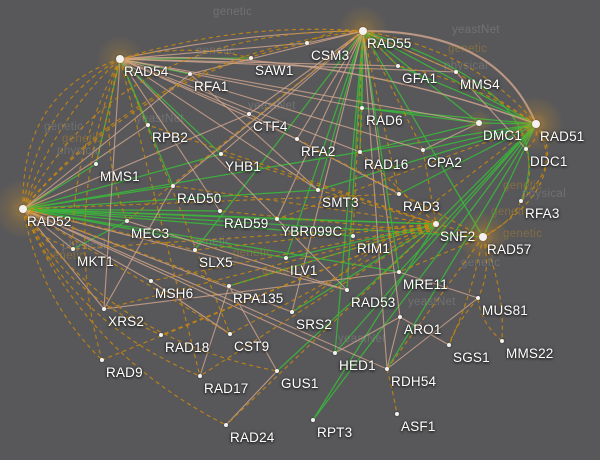 Image resolution: width=600 pixels, height=460 pixels. I want to click on node-rdh54, so click(387, 369).